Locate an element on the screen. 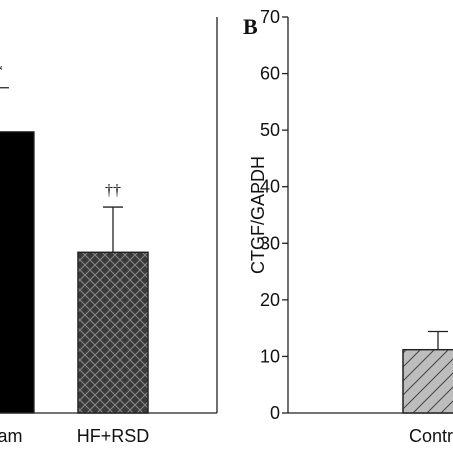 Image resolution: width=453 pixels, height=453 pixels. annotation: * is located at coordinates (1, 71).